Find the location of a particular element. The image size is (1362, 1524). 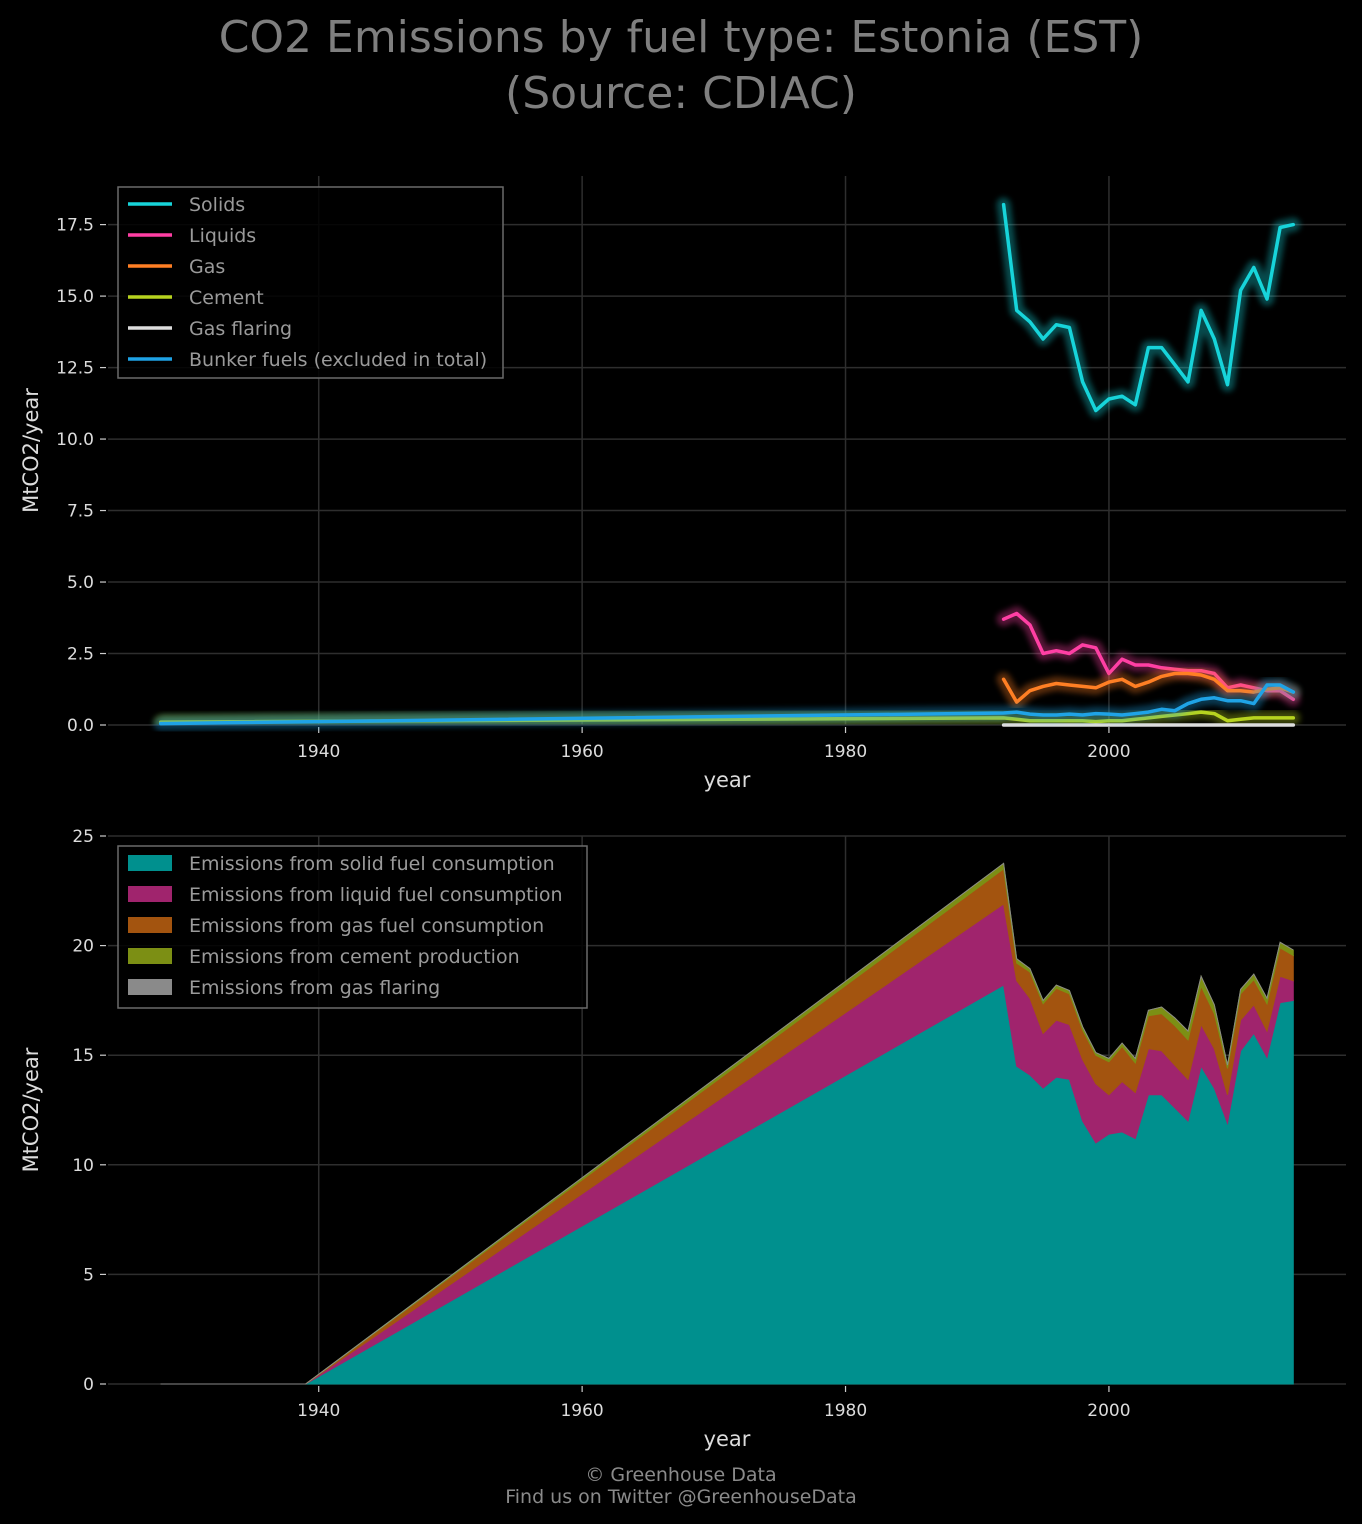

y-tick-label: 15 is located at coordinates (83, 1056).